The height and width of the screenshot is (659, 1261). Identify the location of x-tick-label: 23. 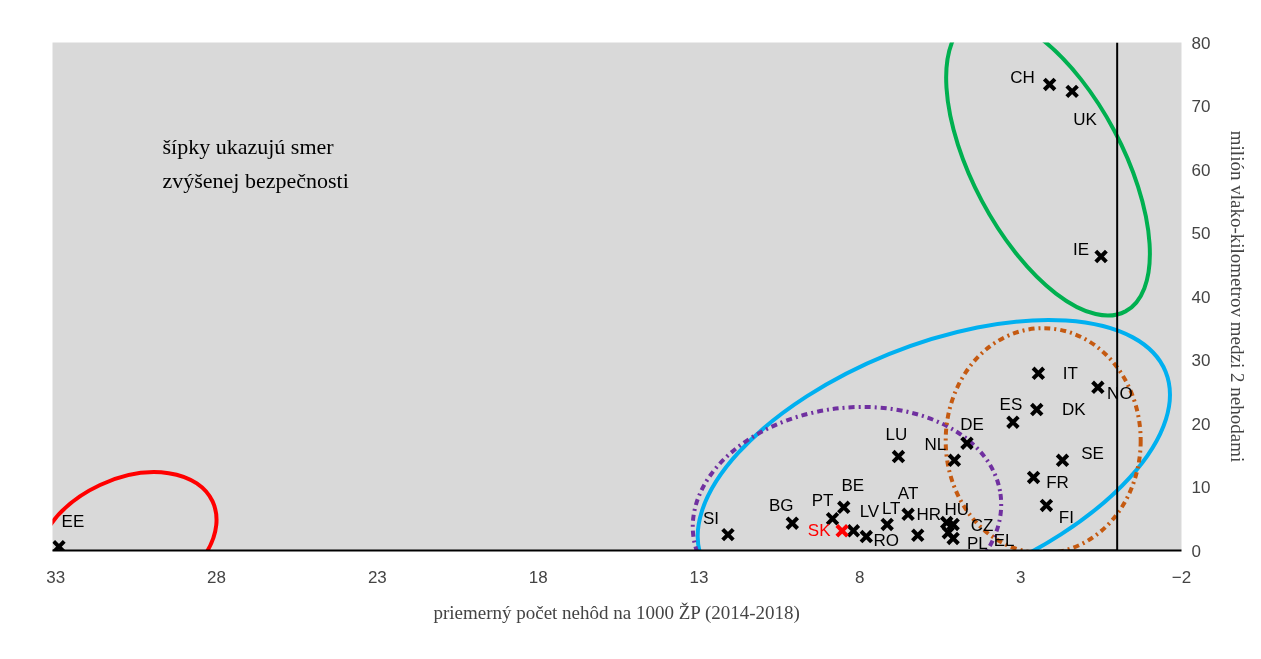
(377, 577).